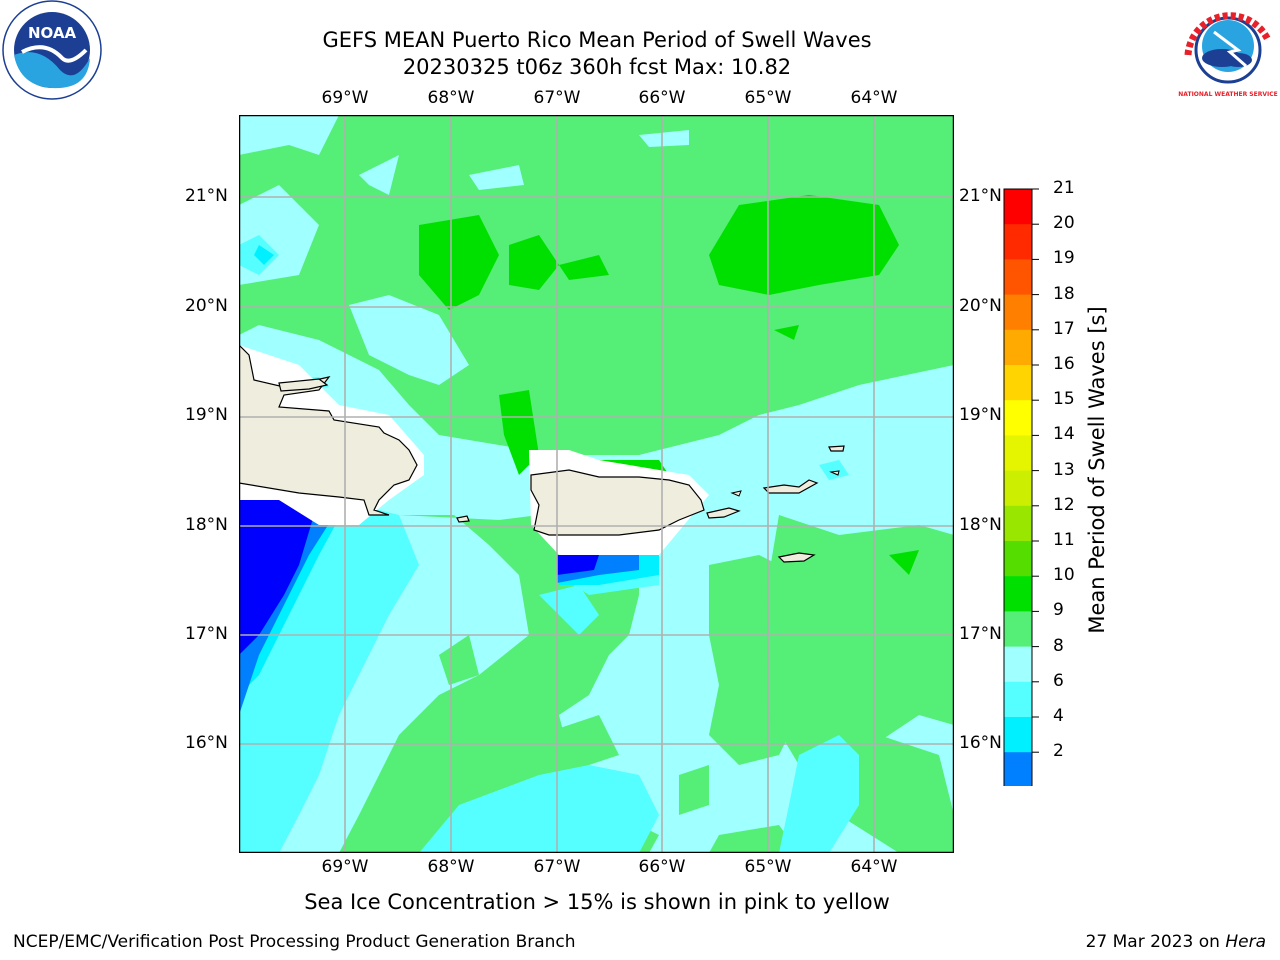  I want to click on lon-label-top-68w: 68°W, so click(451, 98).